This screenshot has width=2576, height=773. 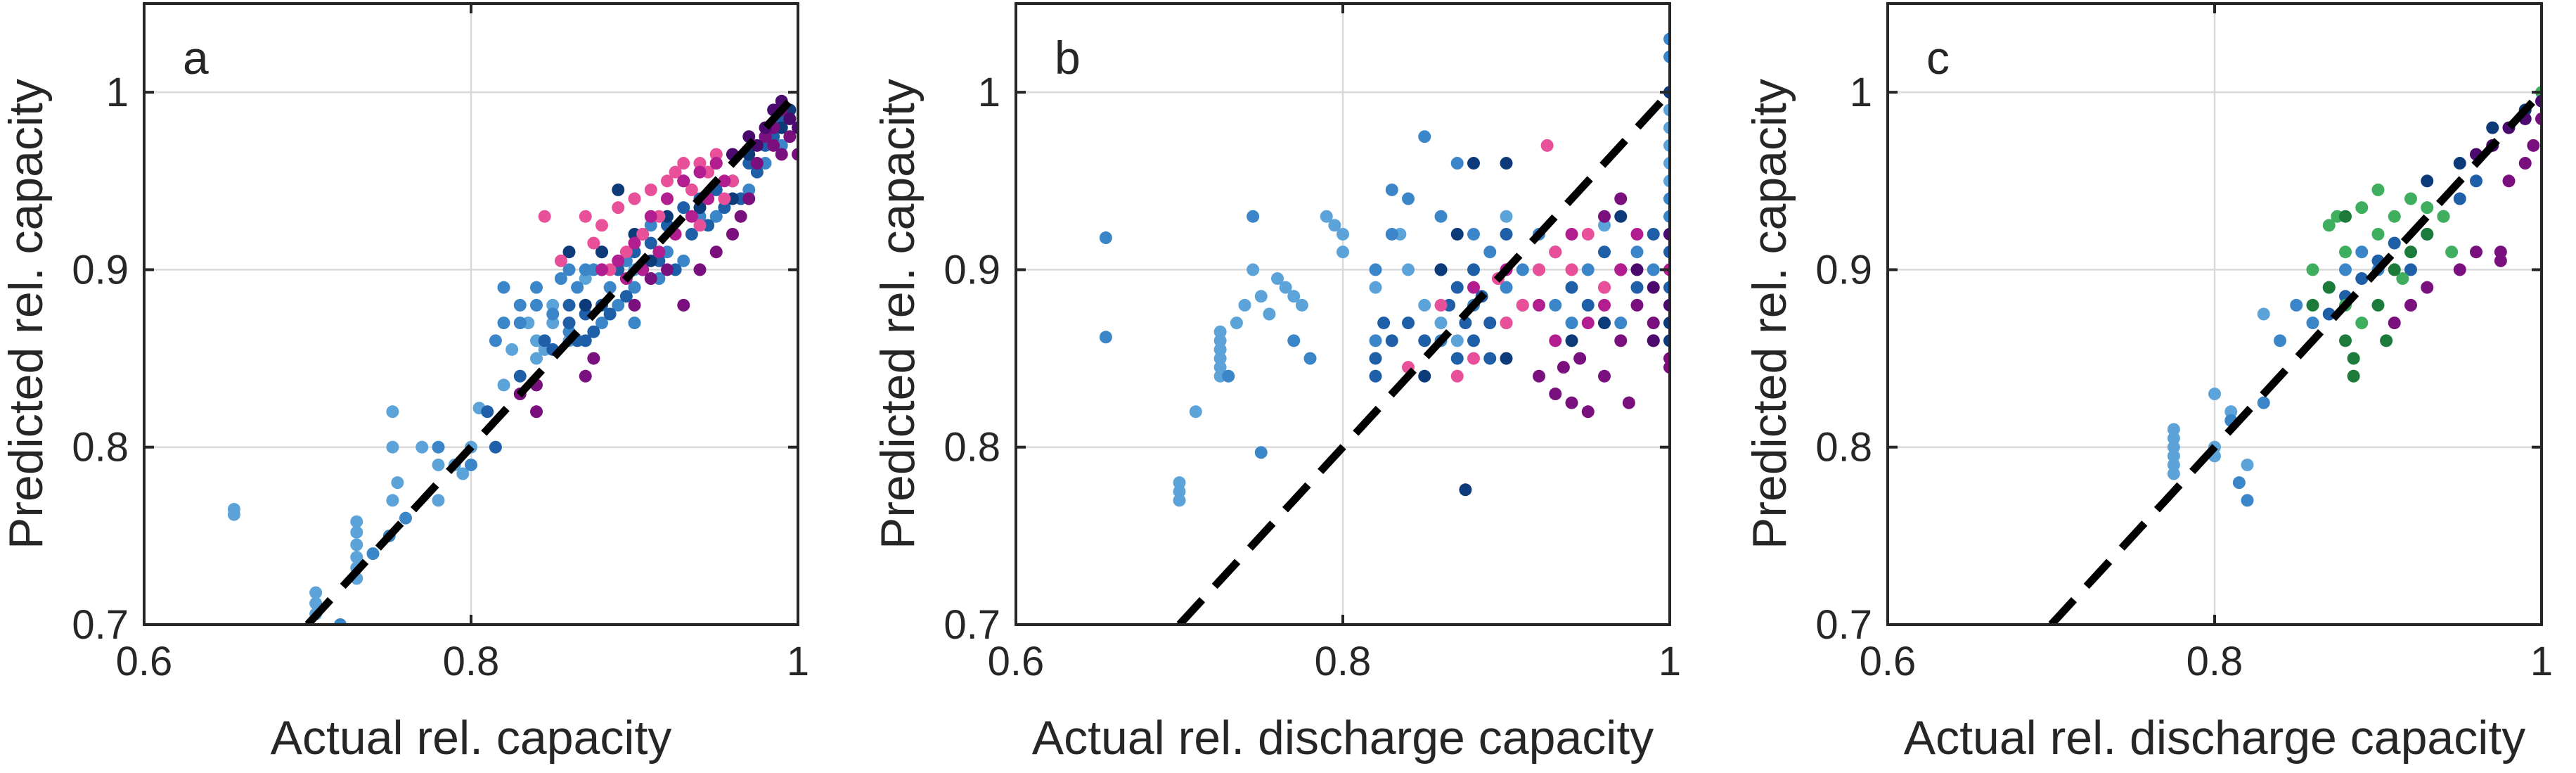 I want to click on panel-letter: c, so click(x=1938, y=58).